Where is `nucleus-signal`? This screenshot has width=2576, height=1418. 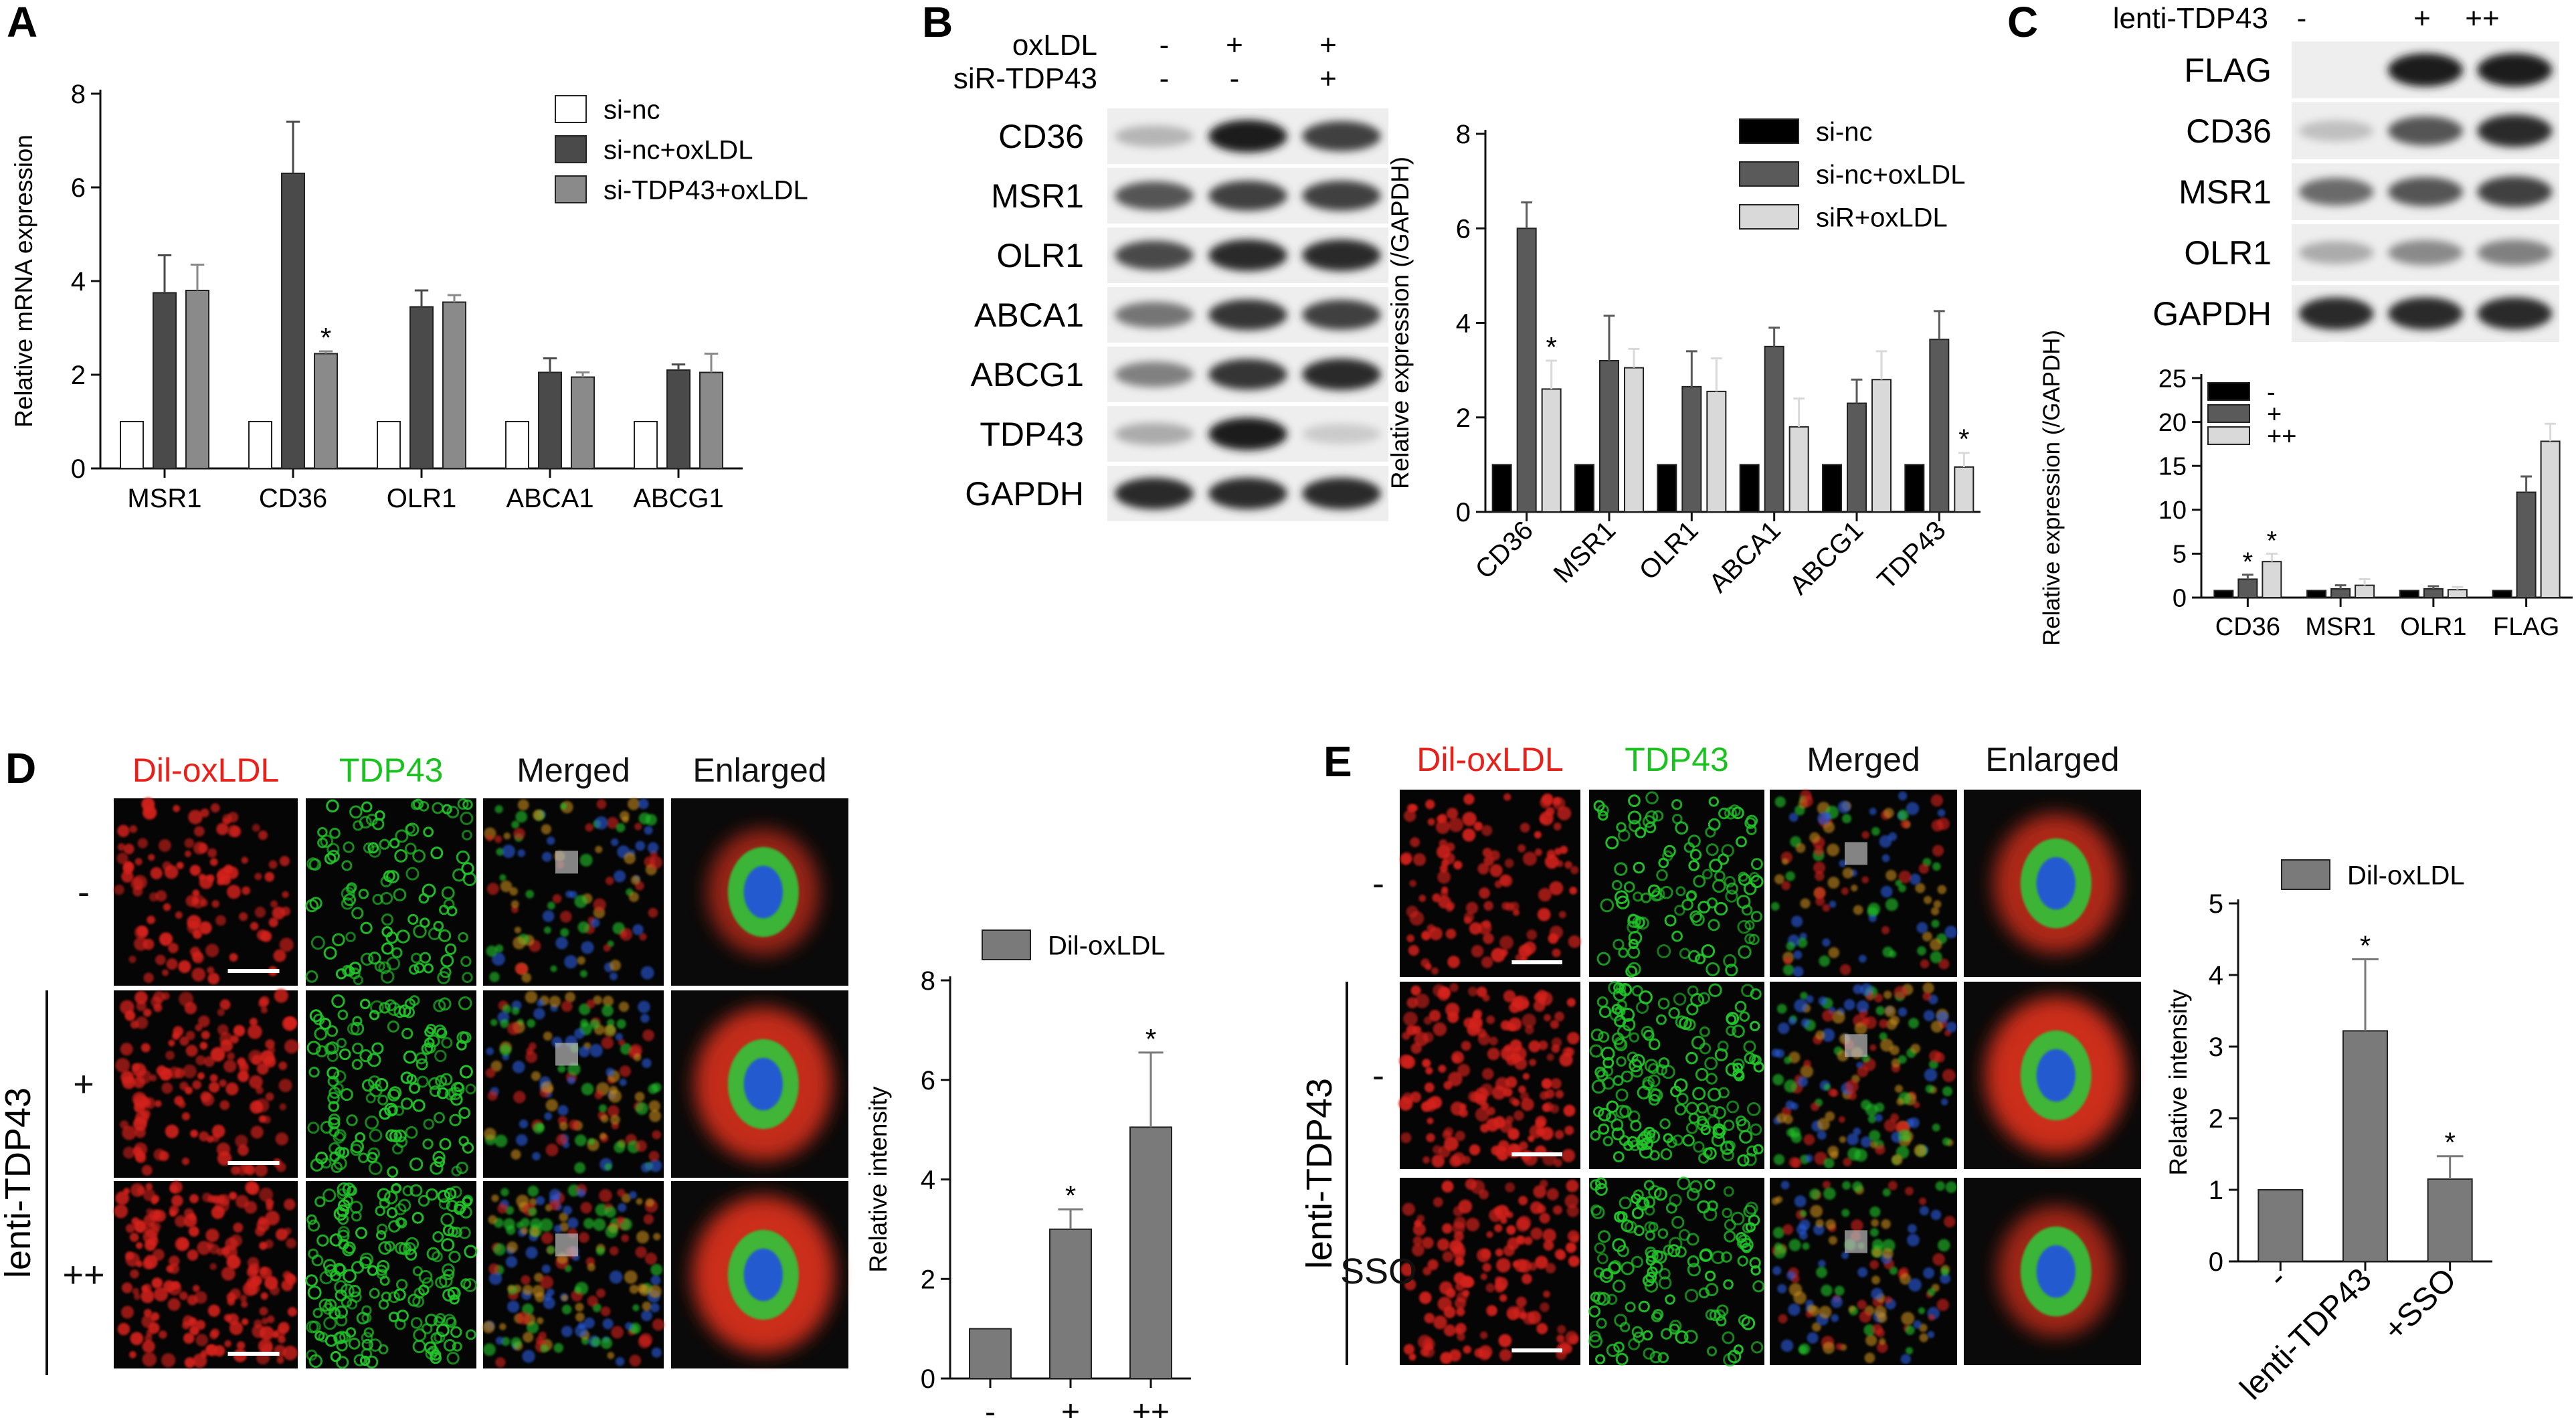 nucleus-signal is located at coordinates (2056, 883).